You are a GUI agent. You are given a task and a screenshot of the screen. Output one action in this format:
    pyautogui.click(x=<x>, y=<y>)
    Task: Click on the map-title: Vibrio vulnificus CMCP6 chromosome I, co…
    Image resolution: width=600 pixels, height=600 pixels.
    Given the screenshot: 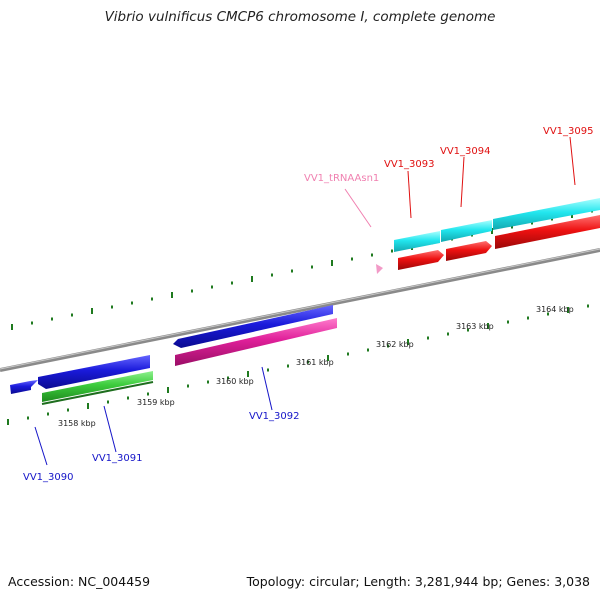 What is the action you would take?
    pyautogui.click(x=300, y=17)
    